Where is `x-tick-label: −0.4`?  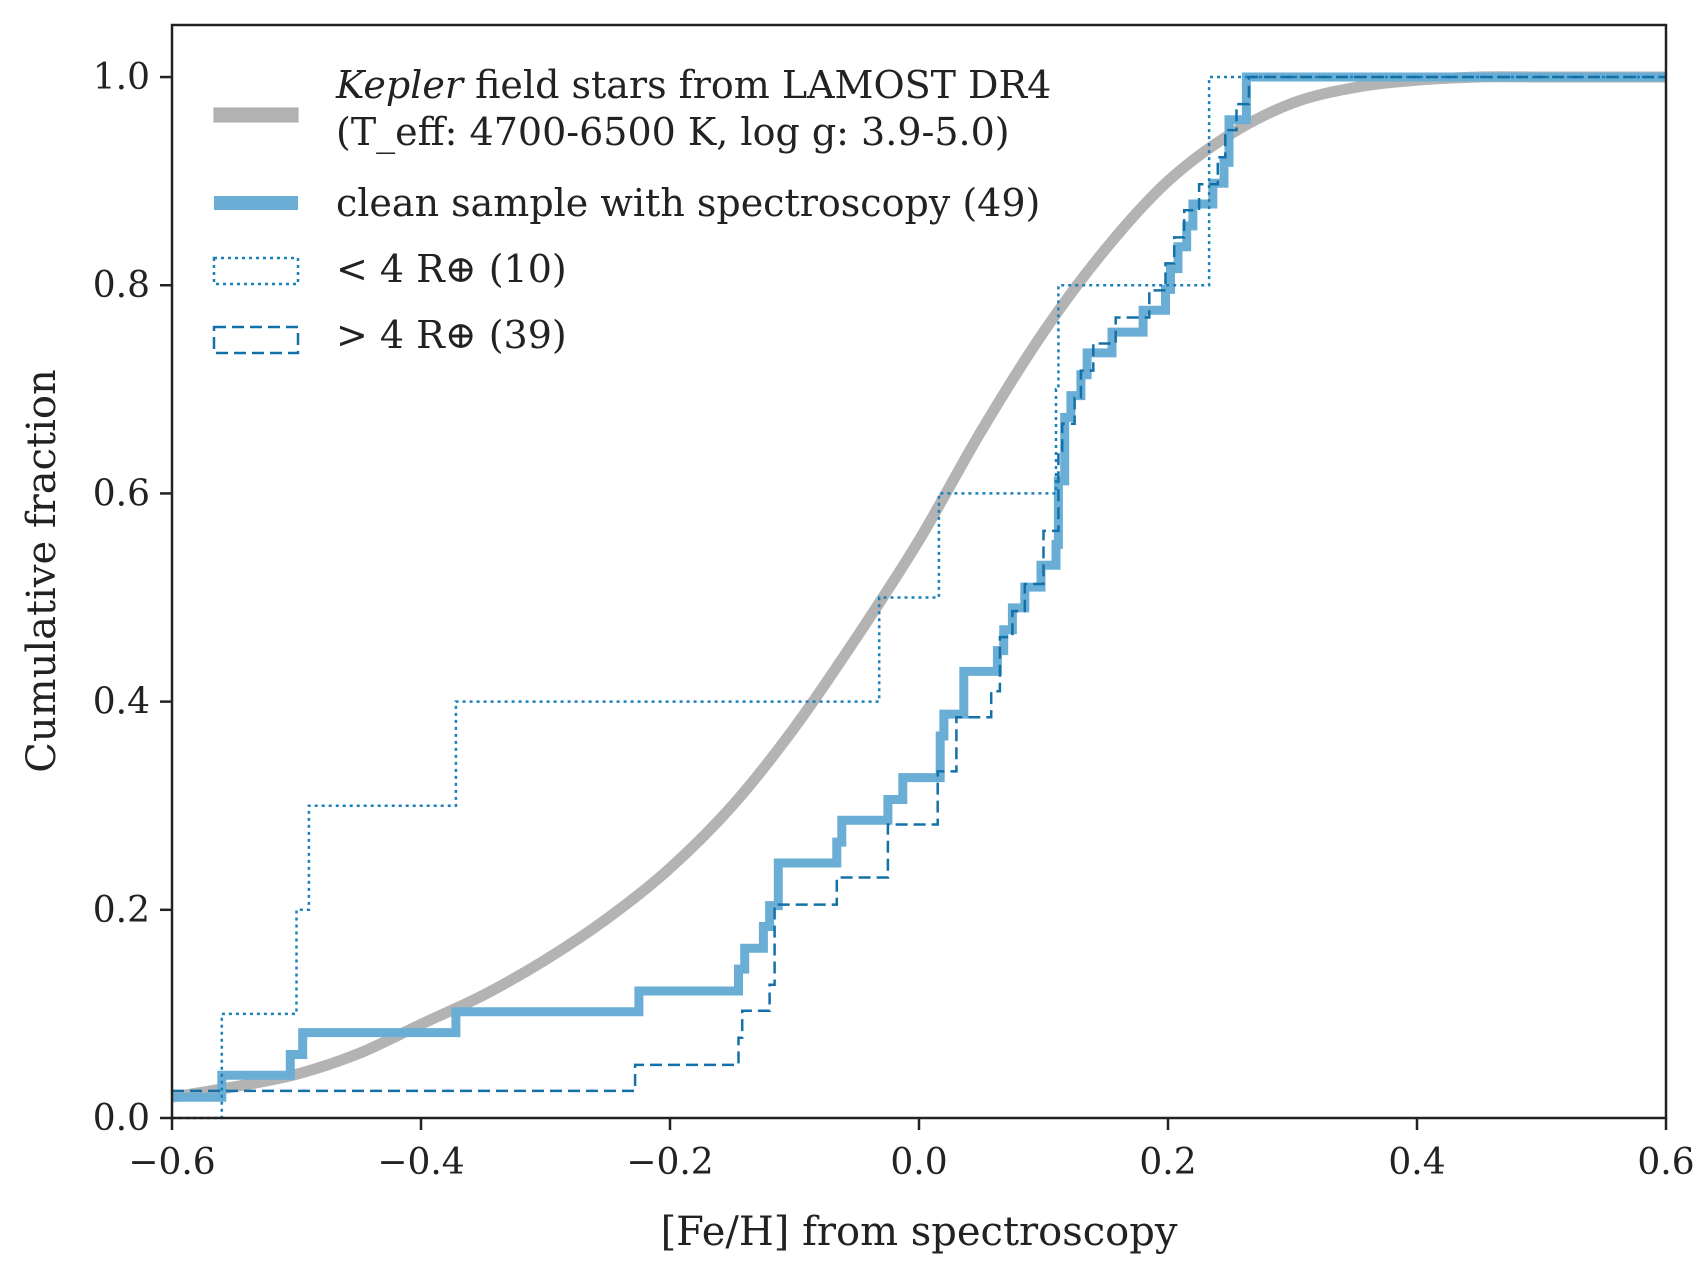
x-tick-label: −0.4 is located at coordinates (420, 1162).